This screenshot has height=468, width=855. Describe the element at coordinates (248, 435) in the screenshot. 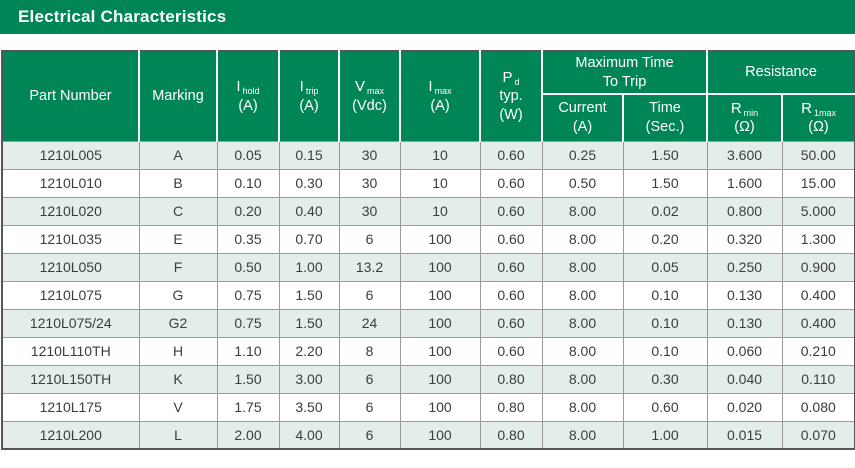

I see `table-cell: 2.00` at that location.